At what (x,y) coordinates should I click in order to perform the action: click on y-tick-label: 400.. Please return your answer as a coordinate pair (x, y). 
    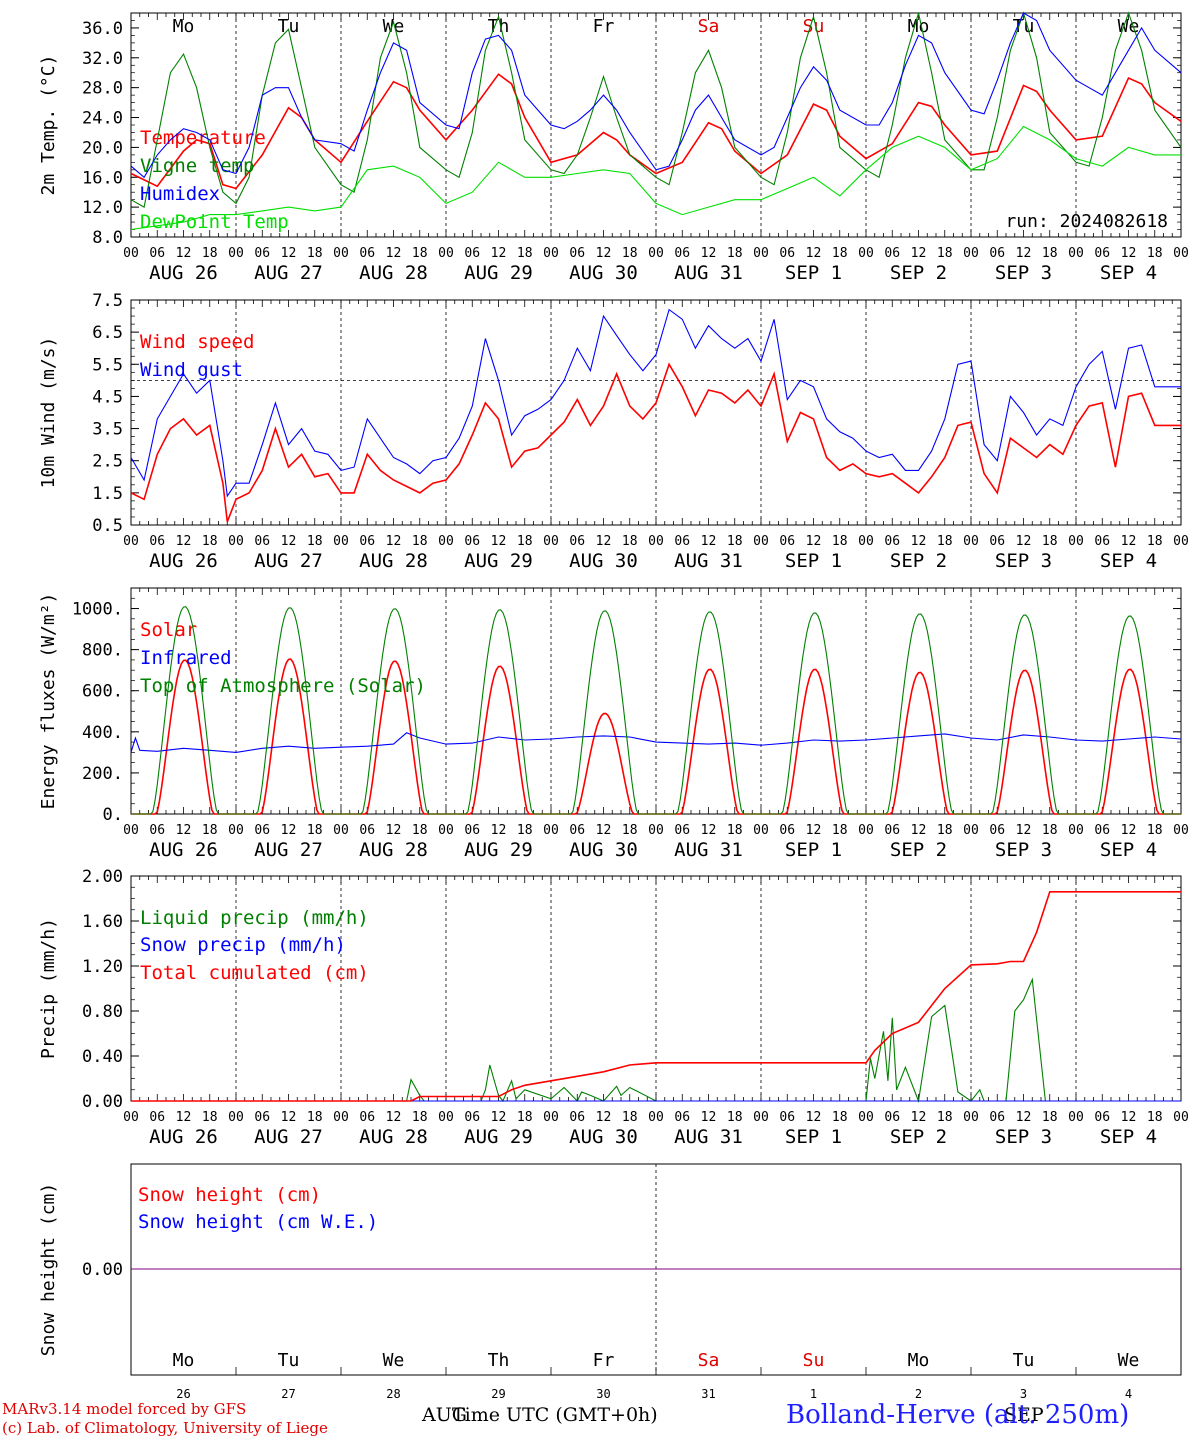
    Looking at the image, I should click on (102, 733).